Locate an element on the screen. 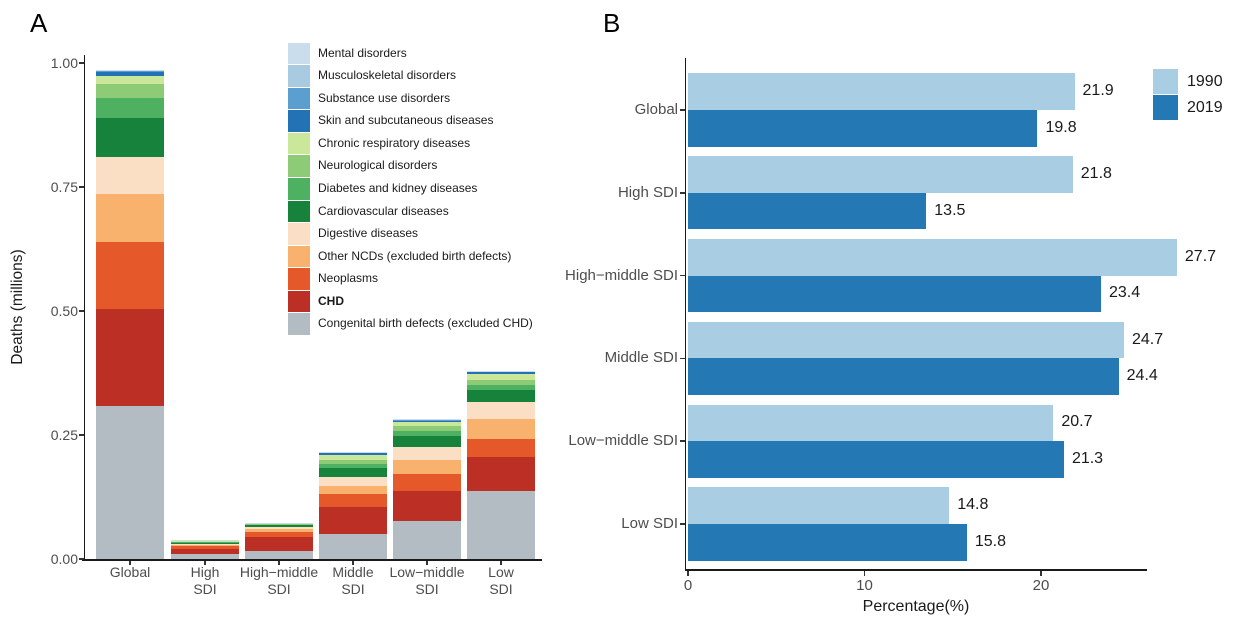 The height and width of the screenshot is (634, 1238). bar-value-label: 21.3 is located at coordinates (1087, 459).